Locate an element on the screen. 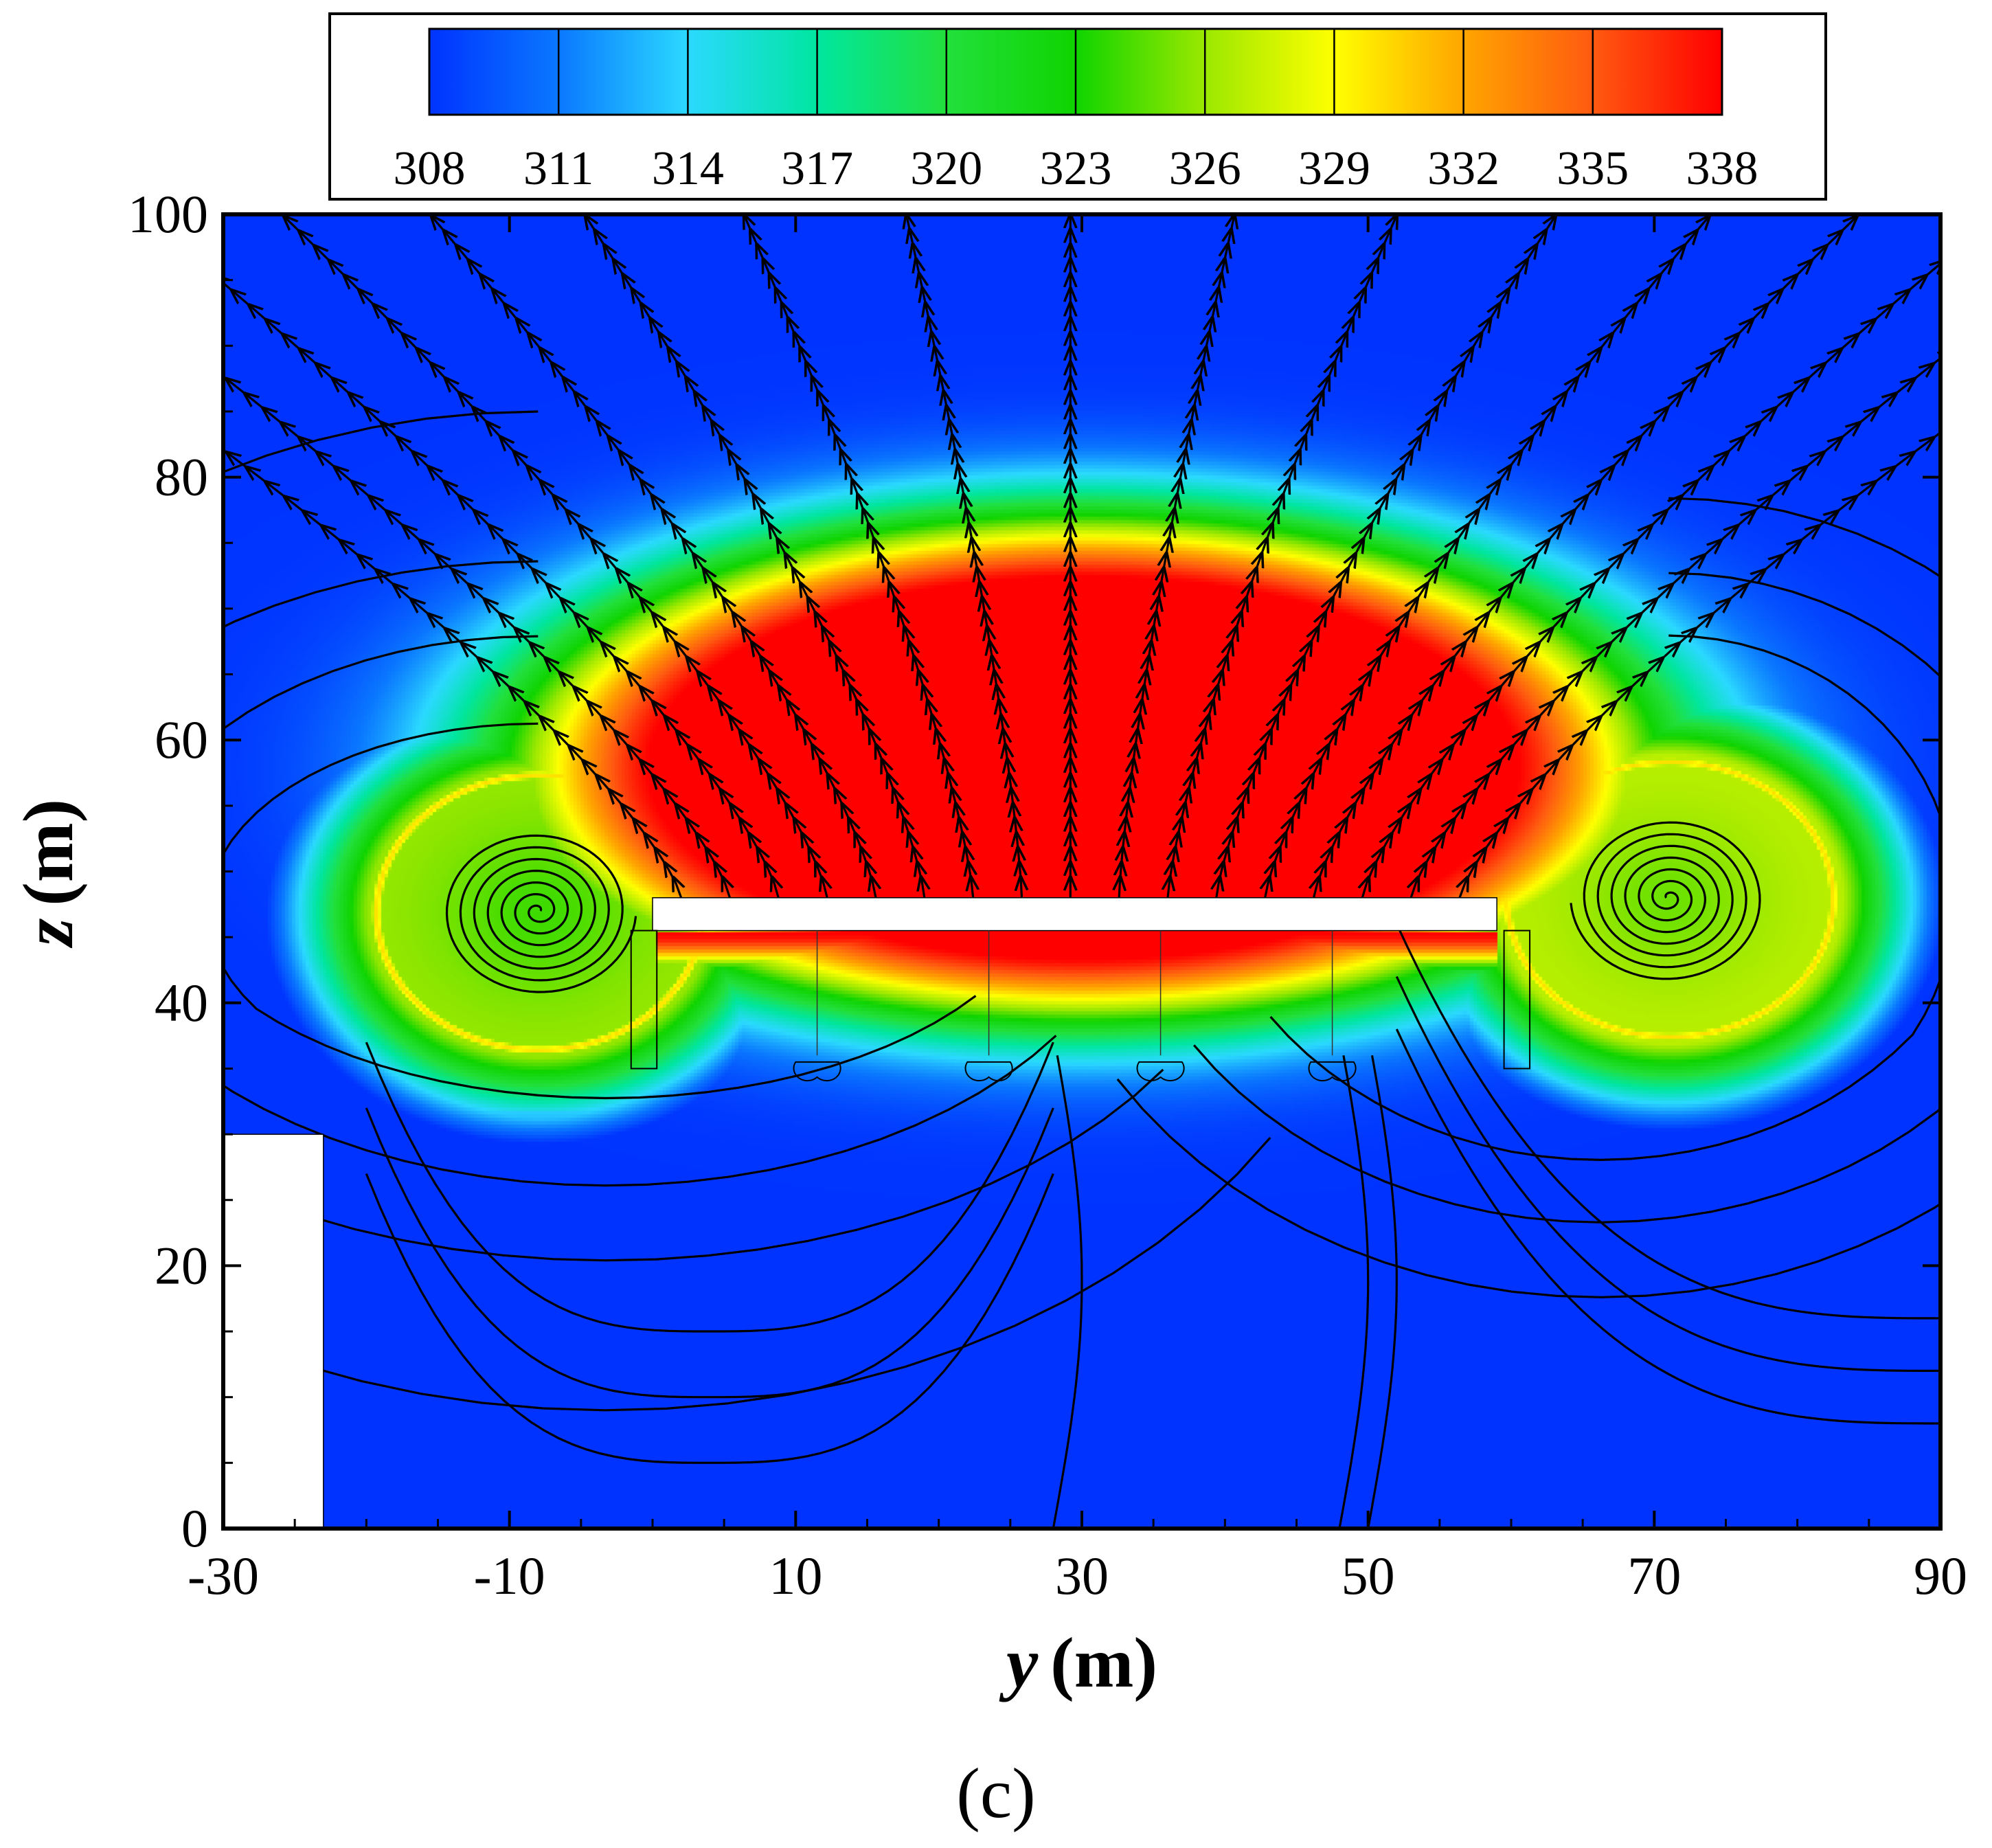  colorbar-tick-label: 335 is located at coordinates (1593, 168).